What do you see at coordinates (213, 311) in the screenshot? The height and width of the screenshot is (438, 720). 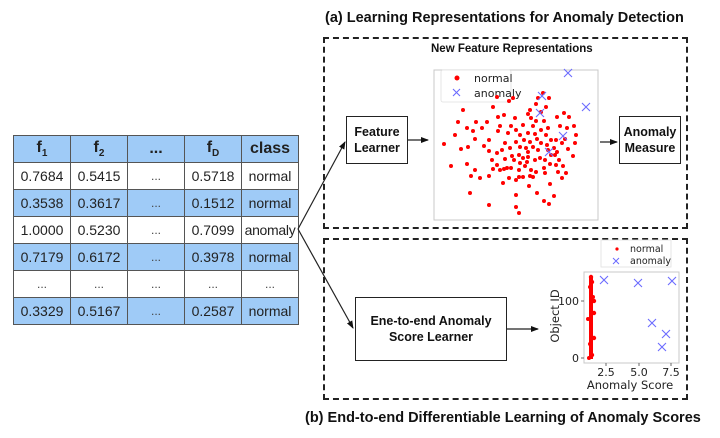 I see `cell: 0.2587` at bounding box center [213, 311].